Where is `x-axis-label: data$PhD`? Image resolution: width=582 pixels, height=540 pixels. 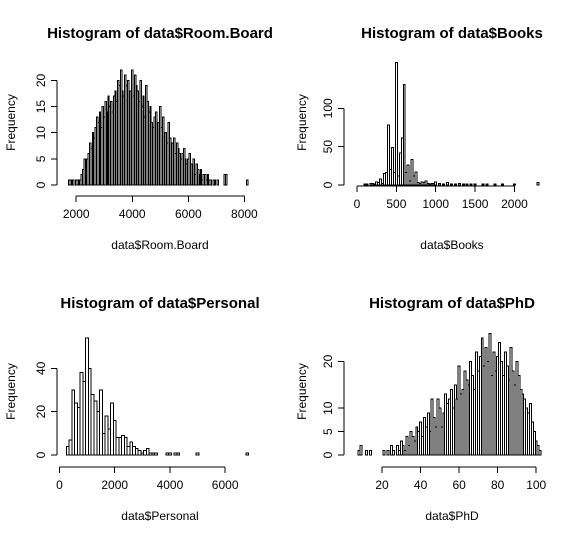 x-axis-label: data$PhD is located at coordinates (452, 516).